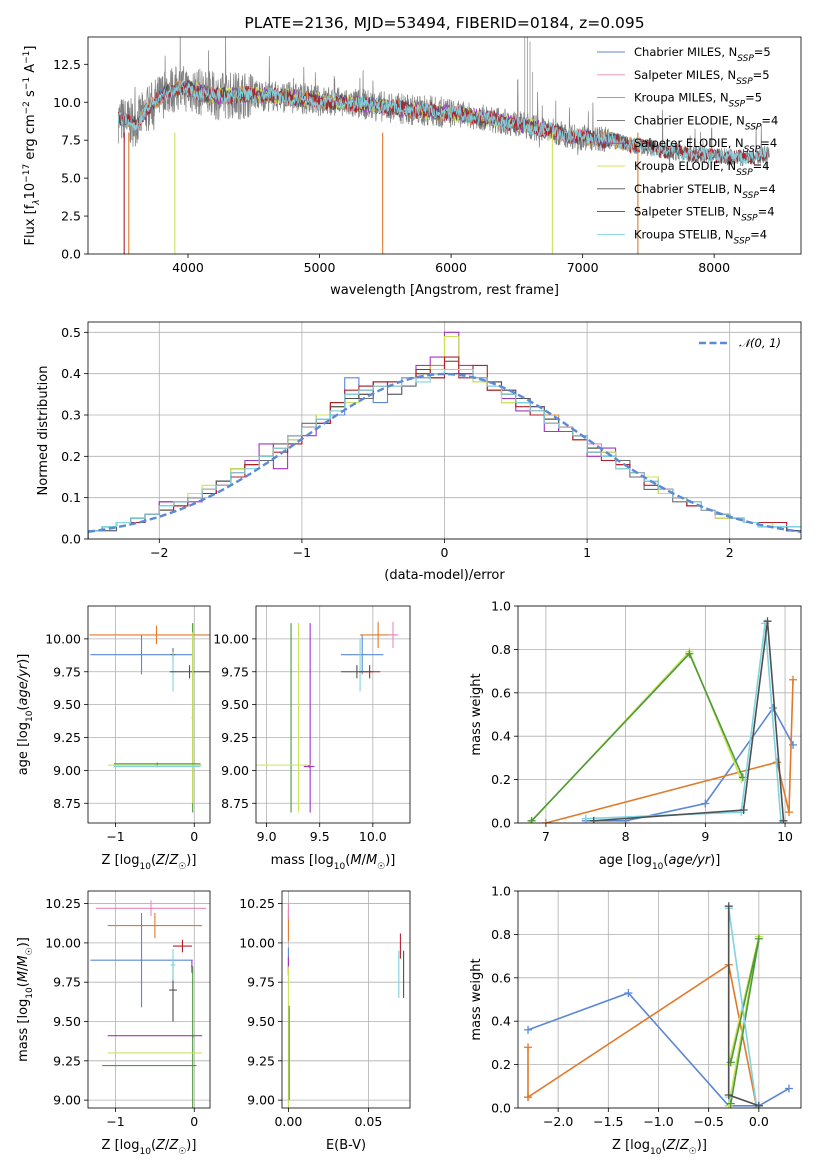 This screenshot has width=819, height=1170. I want to click on x-axis-label: E(B-V), so click(346, 1145).